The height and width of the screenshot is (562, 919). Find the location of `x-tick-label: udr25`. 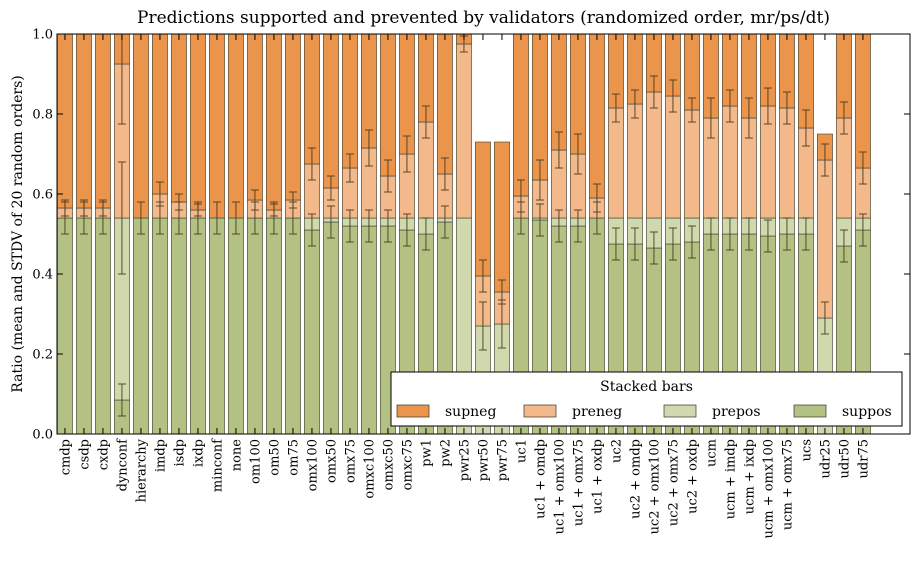

x-tick-label: udr25 is located at coordinates (825, 458).